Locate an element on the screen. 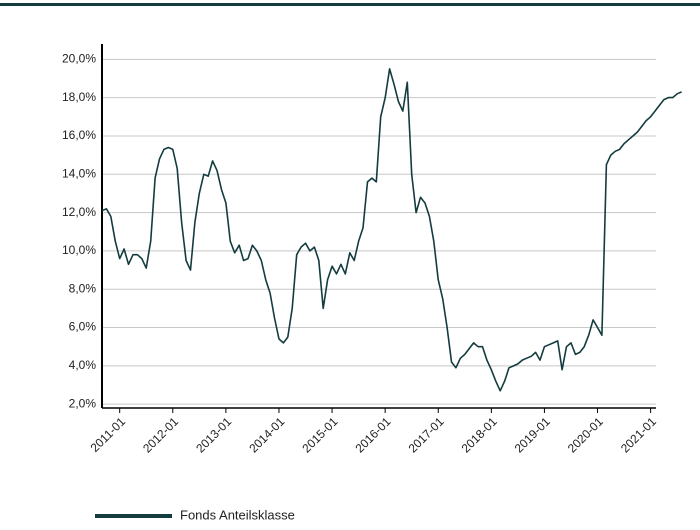 The image size is (700, 530). x-tick-label: 2013-01 is located at coordinates (213, 434).